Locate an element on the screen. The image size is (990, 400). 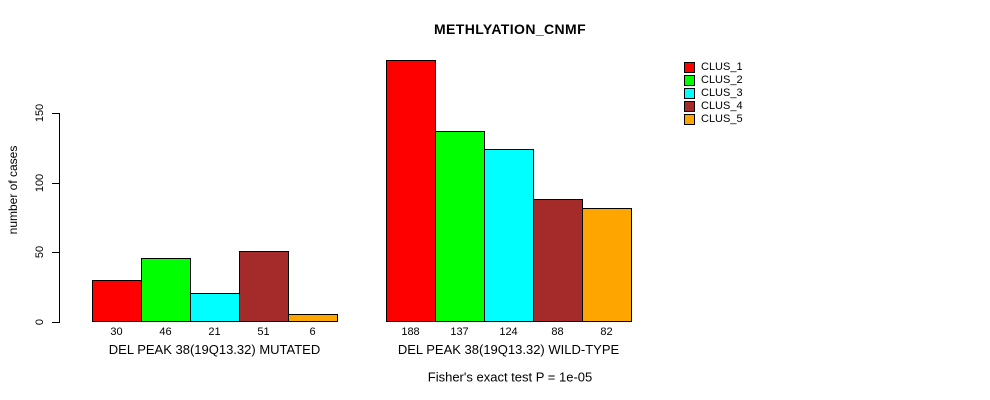
legend-label: CLUS_4 is located at coordinates (722, 106).